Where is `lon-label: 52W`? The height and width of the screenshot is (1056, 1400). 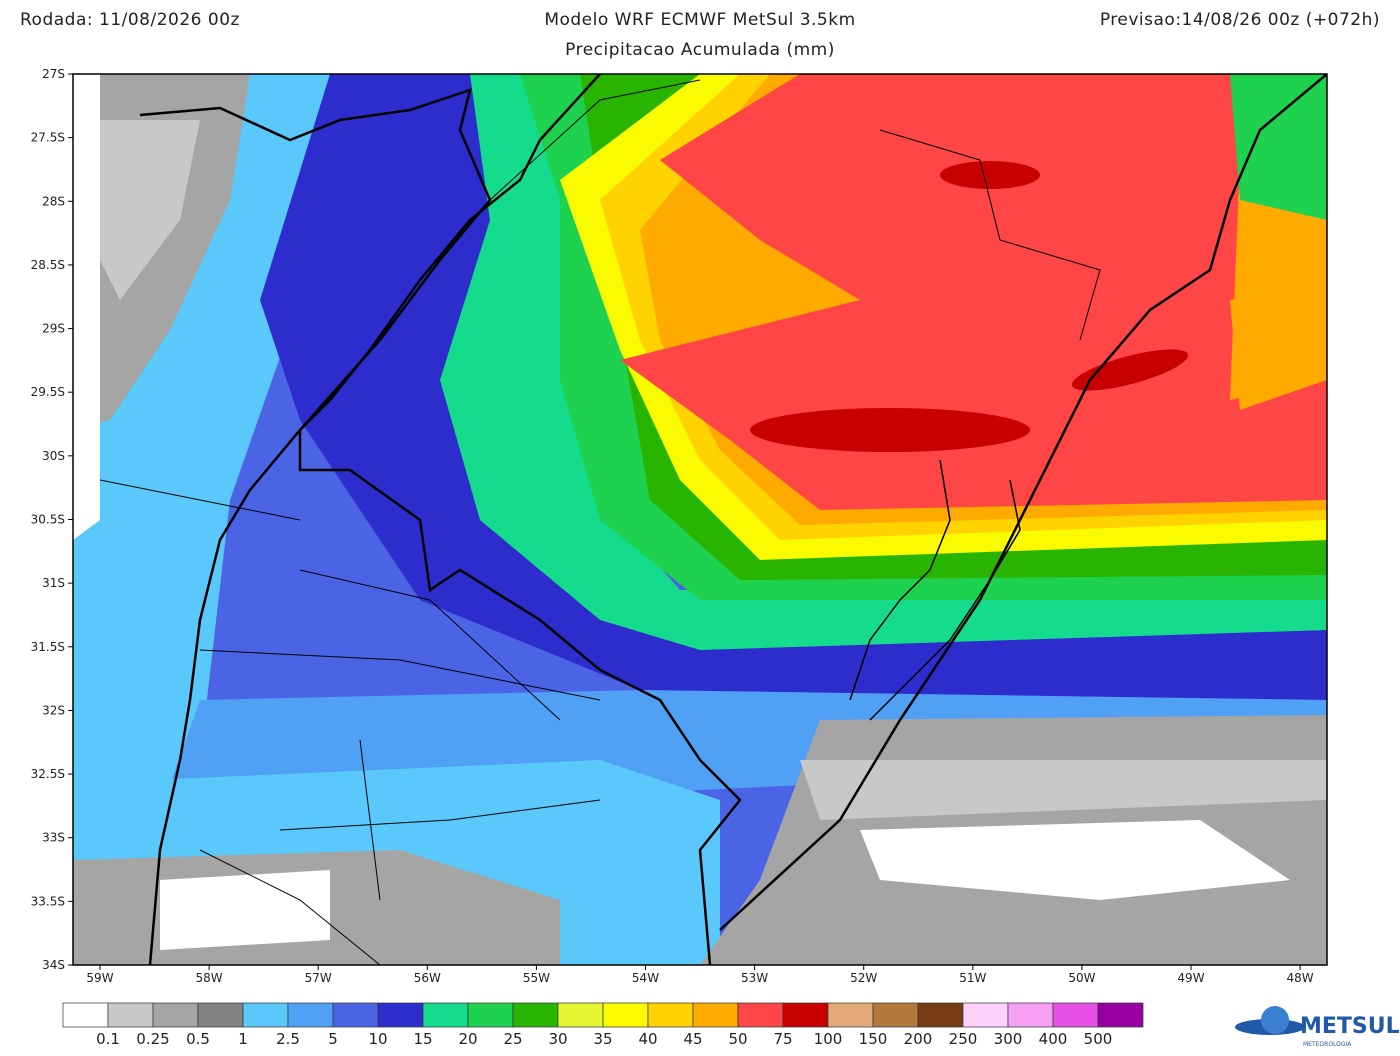
lon-label: 52W is located at coordinates (863, 978).